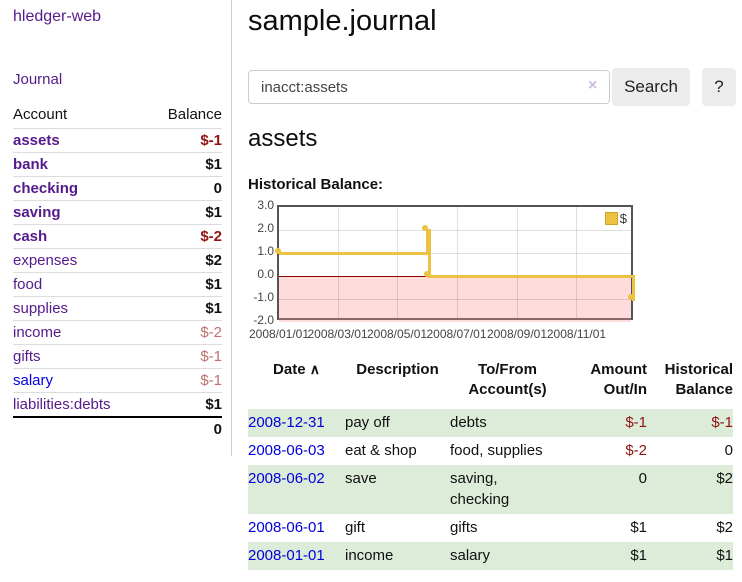 The image size is (742, 582). What do you see at coordinates (265, 228) in the screenshot?
I see `y-axis-tick: 2.0` at bounding box center [265, 228].